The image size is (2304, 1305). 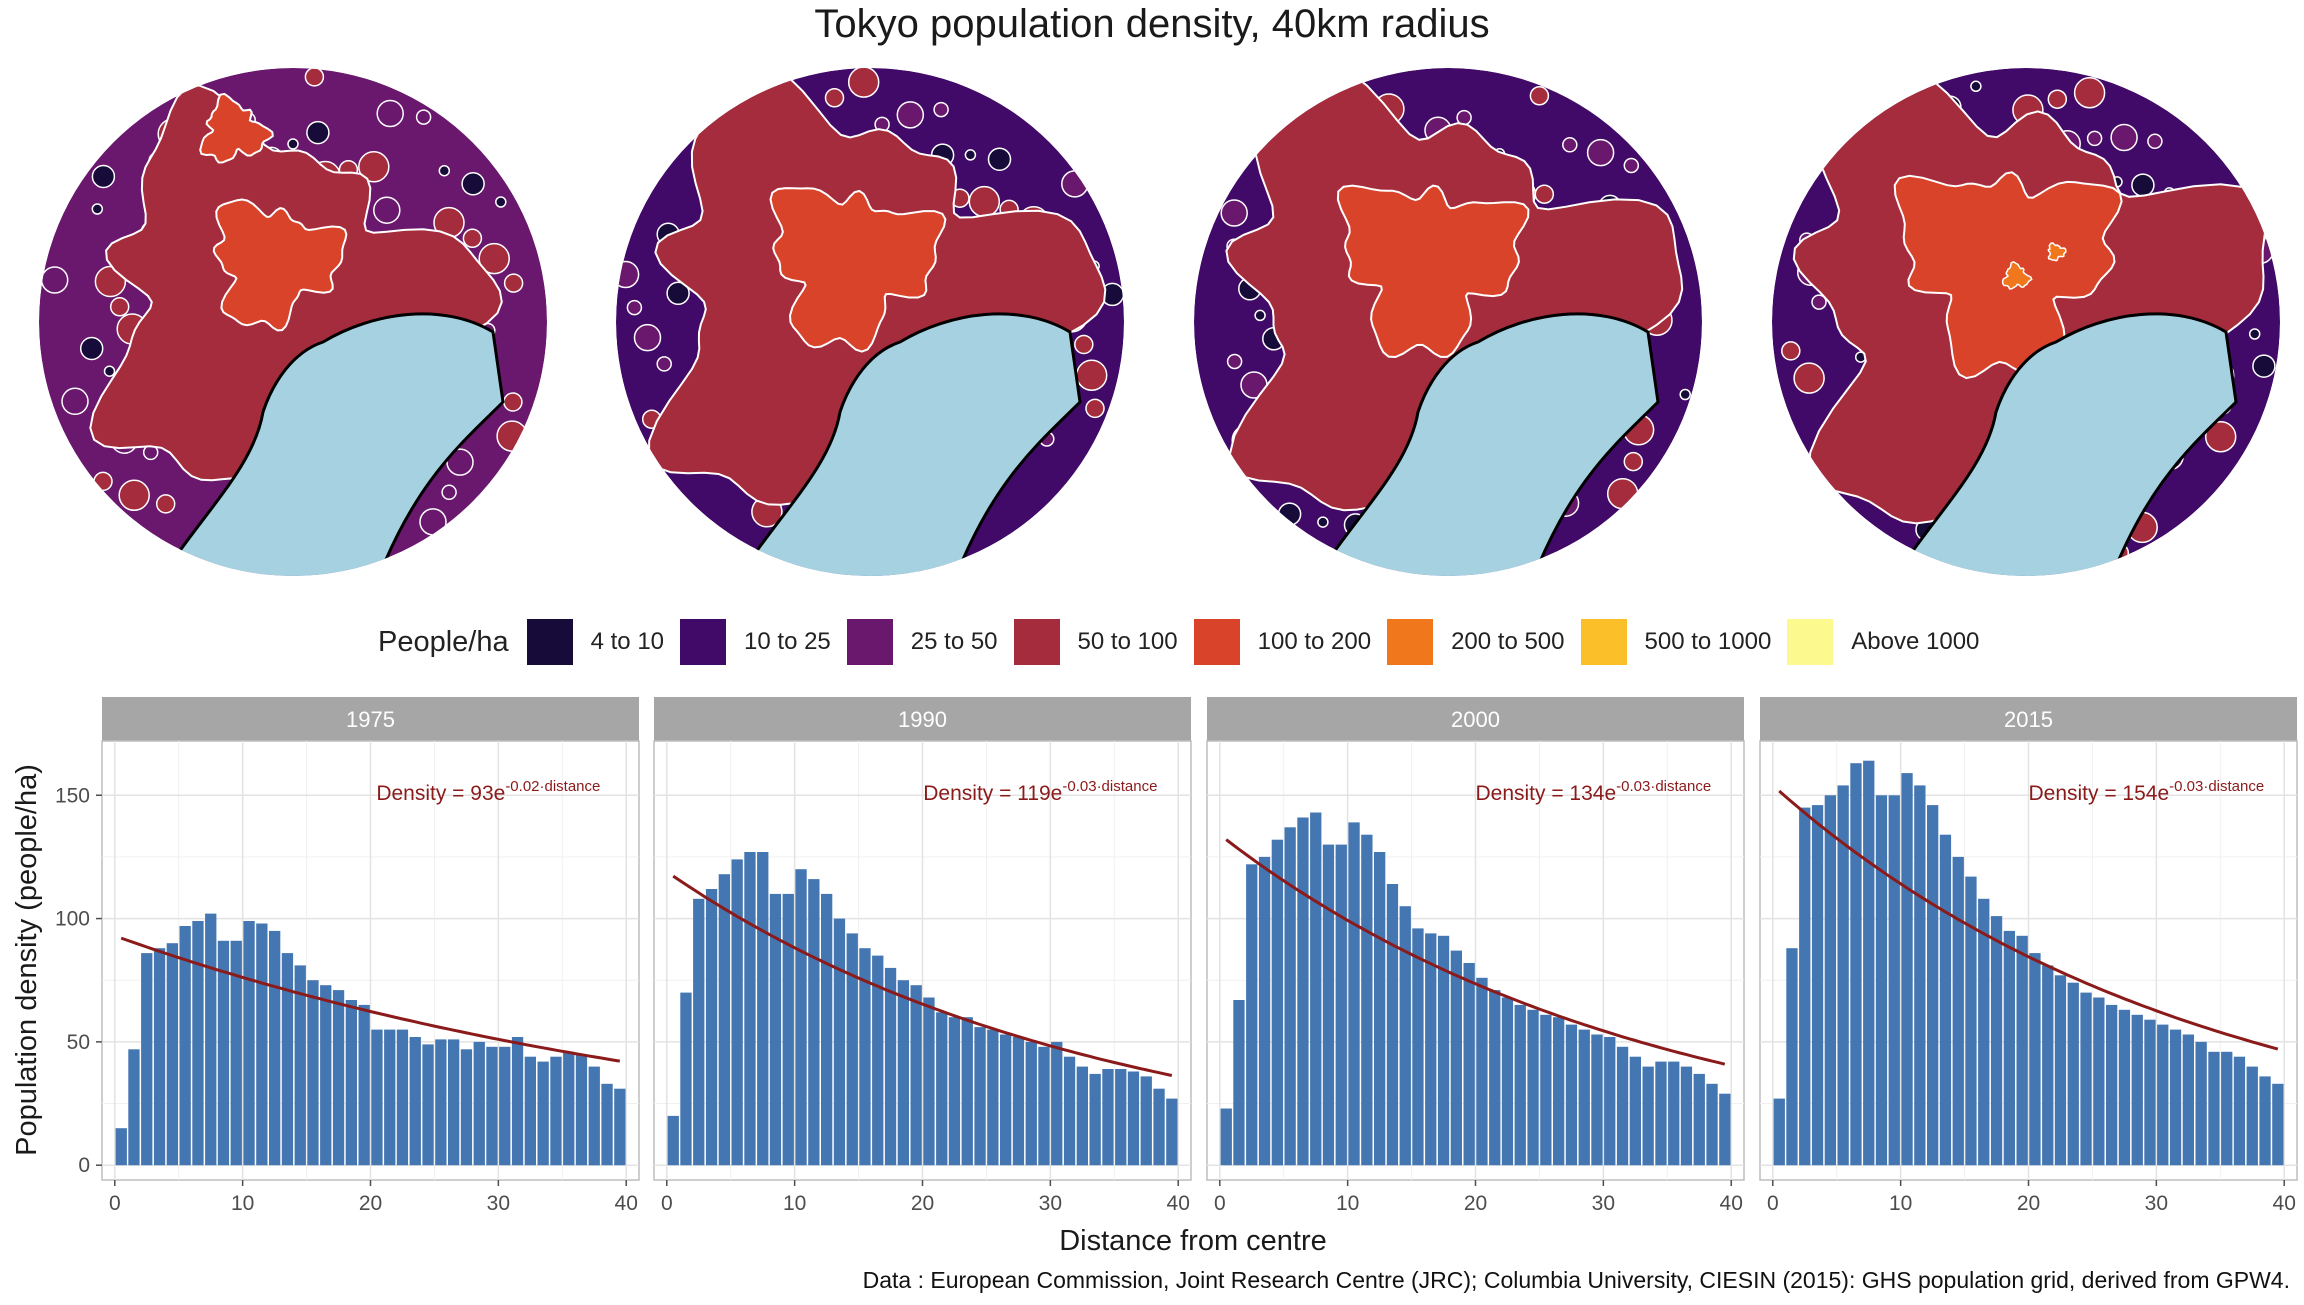 What do you see at coordinates (1193, 1241) in the screenshot?
I see `x-axis-title: Distance from centre` at bounding box center [1193, 1241].